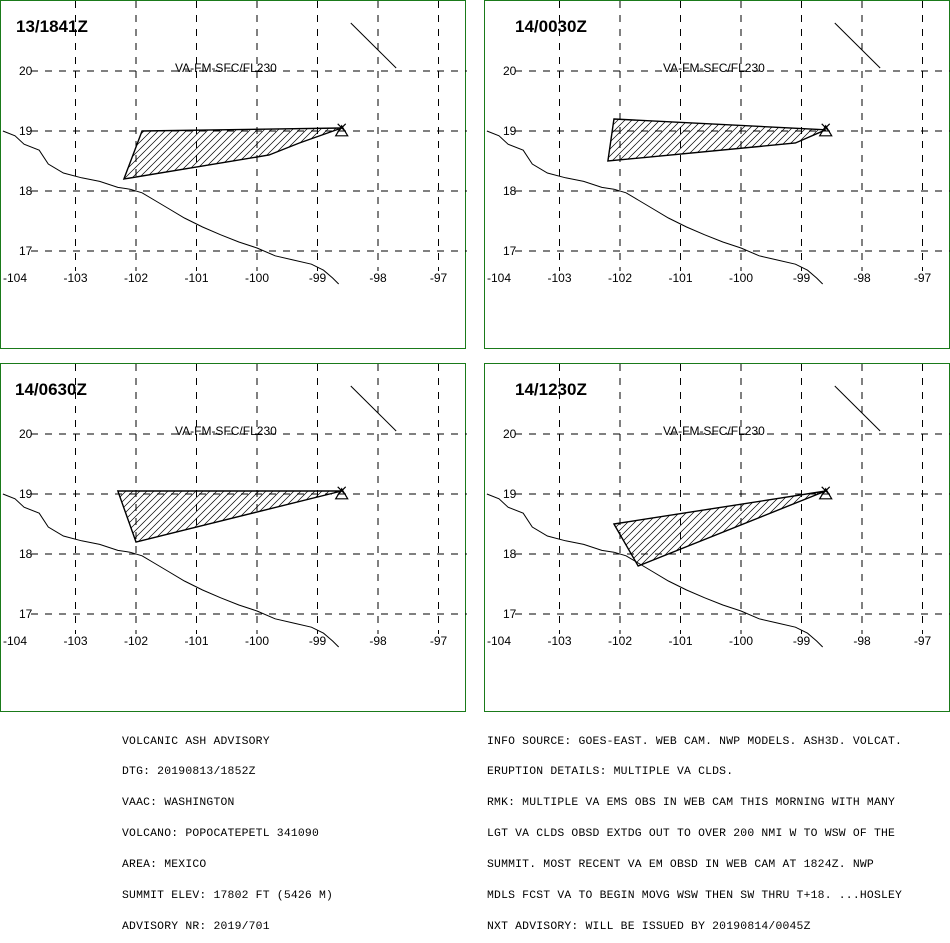  What do you see at coordinates (196, 741) in the screenshot?
I see `advisory-line: VOLCANIC ASH ADVISORY` at bounding box center [196, 741].